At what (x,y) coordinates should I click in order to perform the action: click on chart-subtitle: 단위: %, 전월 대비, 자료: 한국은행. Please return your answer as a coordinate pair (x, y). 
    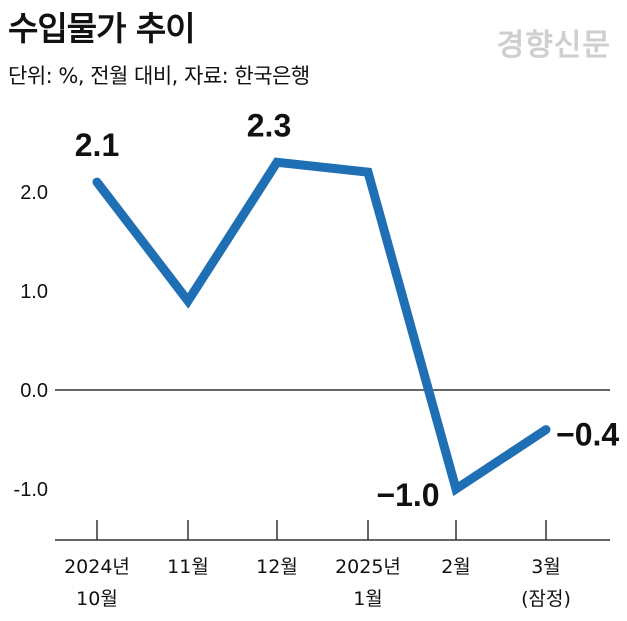
    Looking at the image, I should click on (159, 76).